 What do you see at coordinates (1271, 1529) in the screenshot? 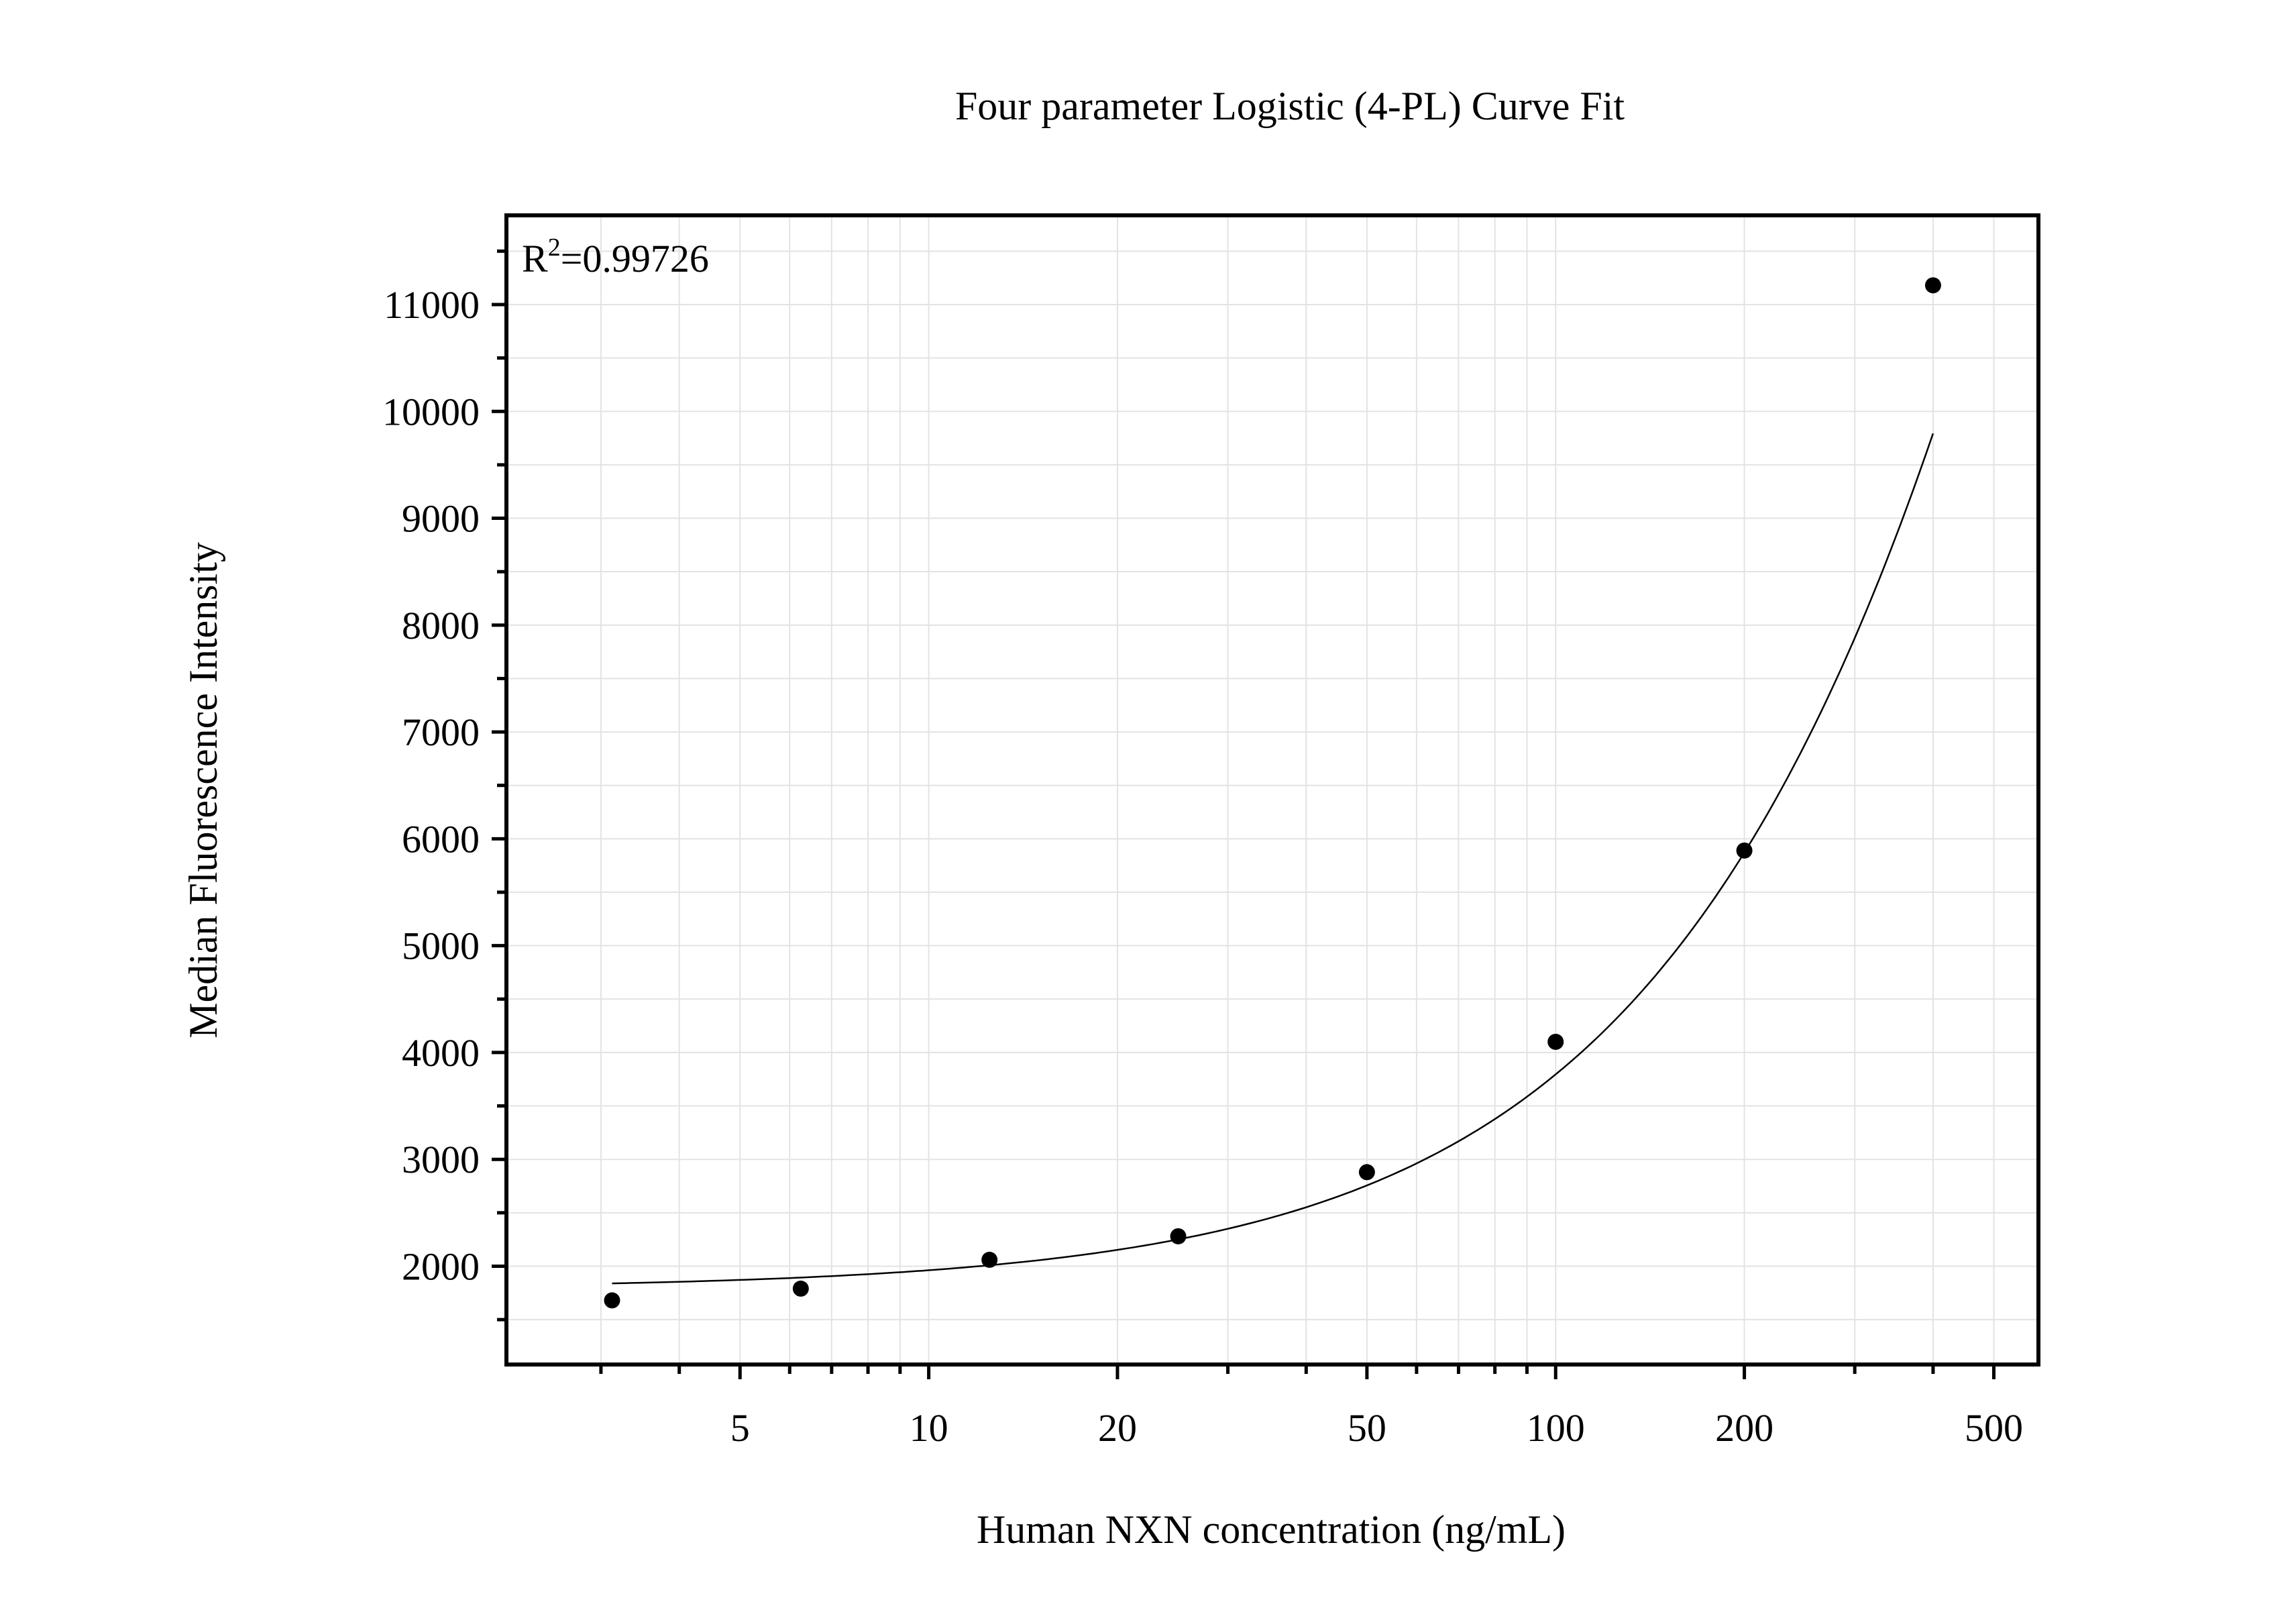
I see `x-axis-label: Human NXN concentration (ng/mL)` at bounding box center [1271, 1529].